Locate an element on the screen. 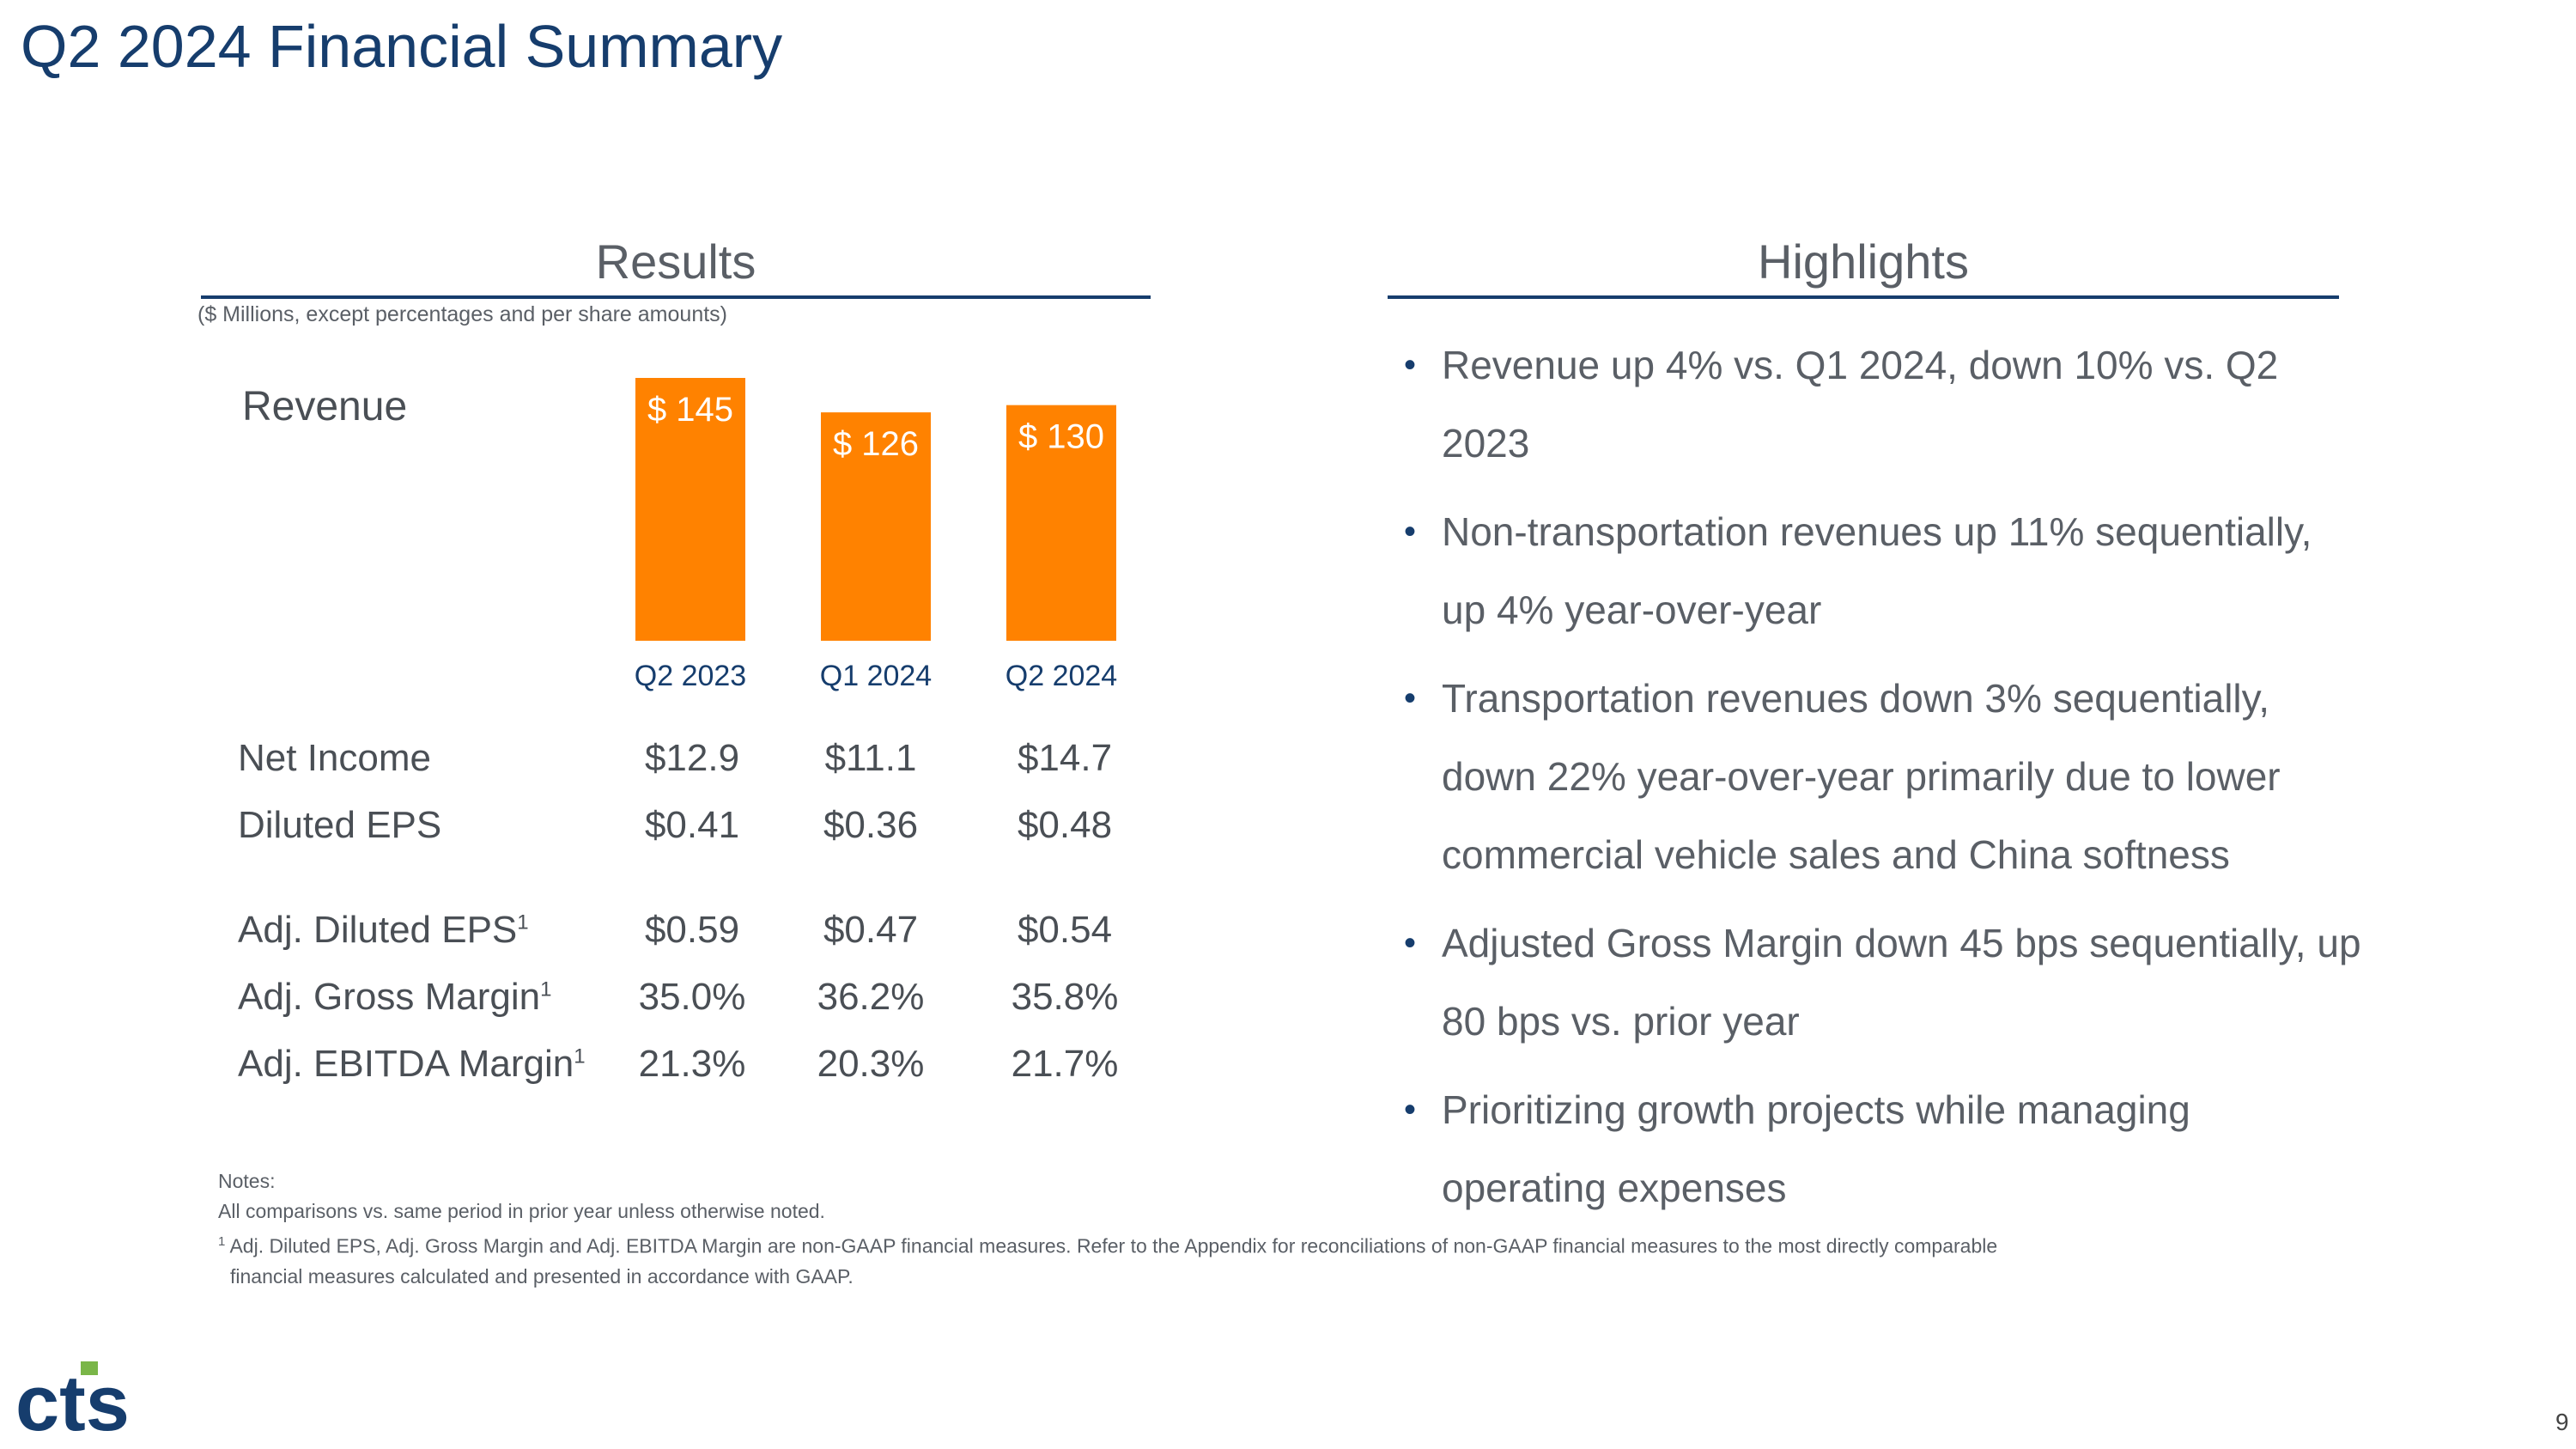 This screenshot has width=2576, height=1449. metric-value: $0.47 is located at coordinates (871, 930).